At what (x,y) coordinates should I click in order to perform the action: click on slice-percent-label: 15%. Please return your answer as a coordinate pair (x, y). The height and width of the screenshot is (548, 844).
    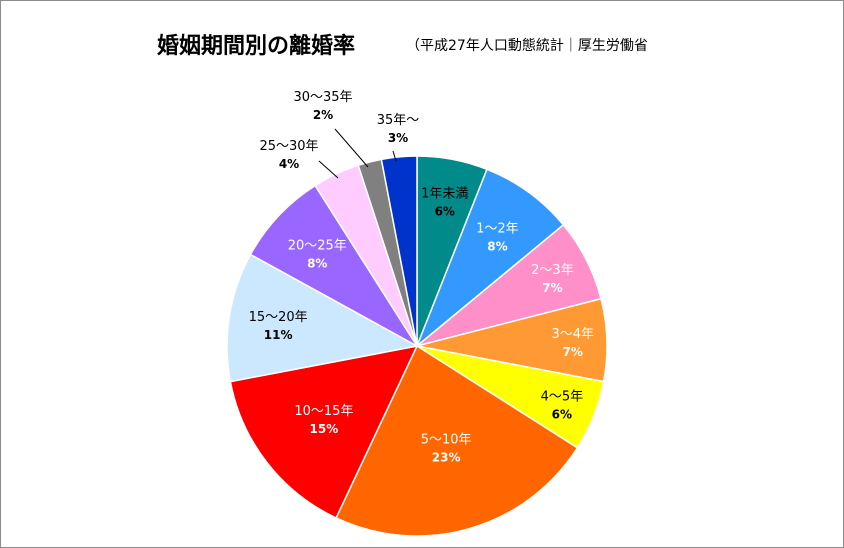
    Looking at the image, I should click on (324, 429).